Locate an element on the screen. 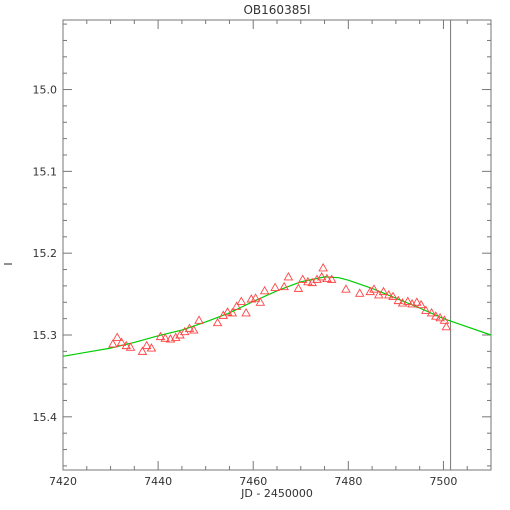 This screenshot has width=510, height=510. model-curve is located at coordinates (277, 316).